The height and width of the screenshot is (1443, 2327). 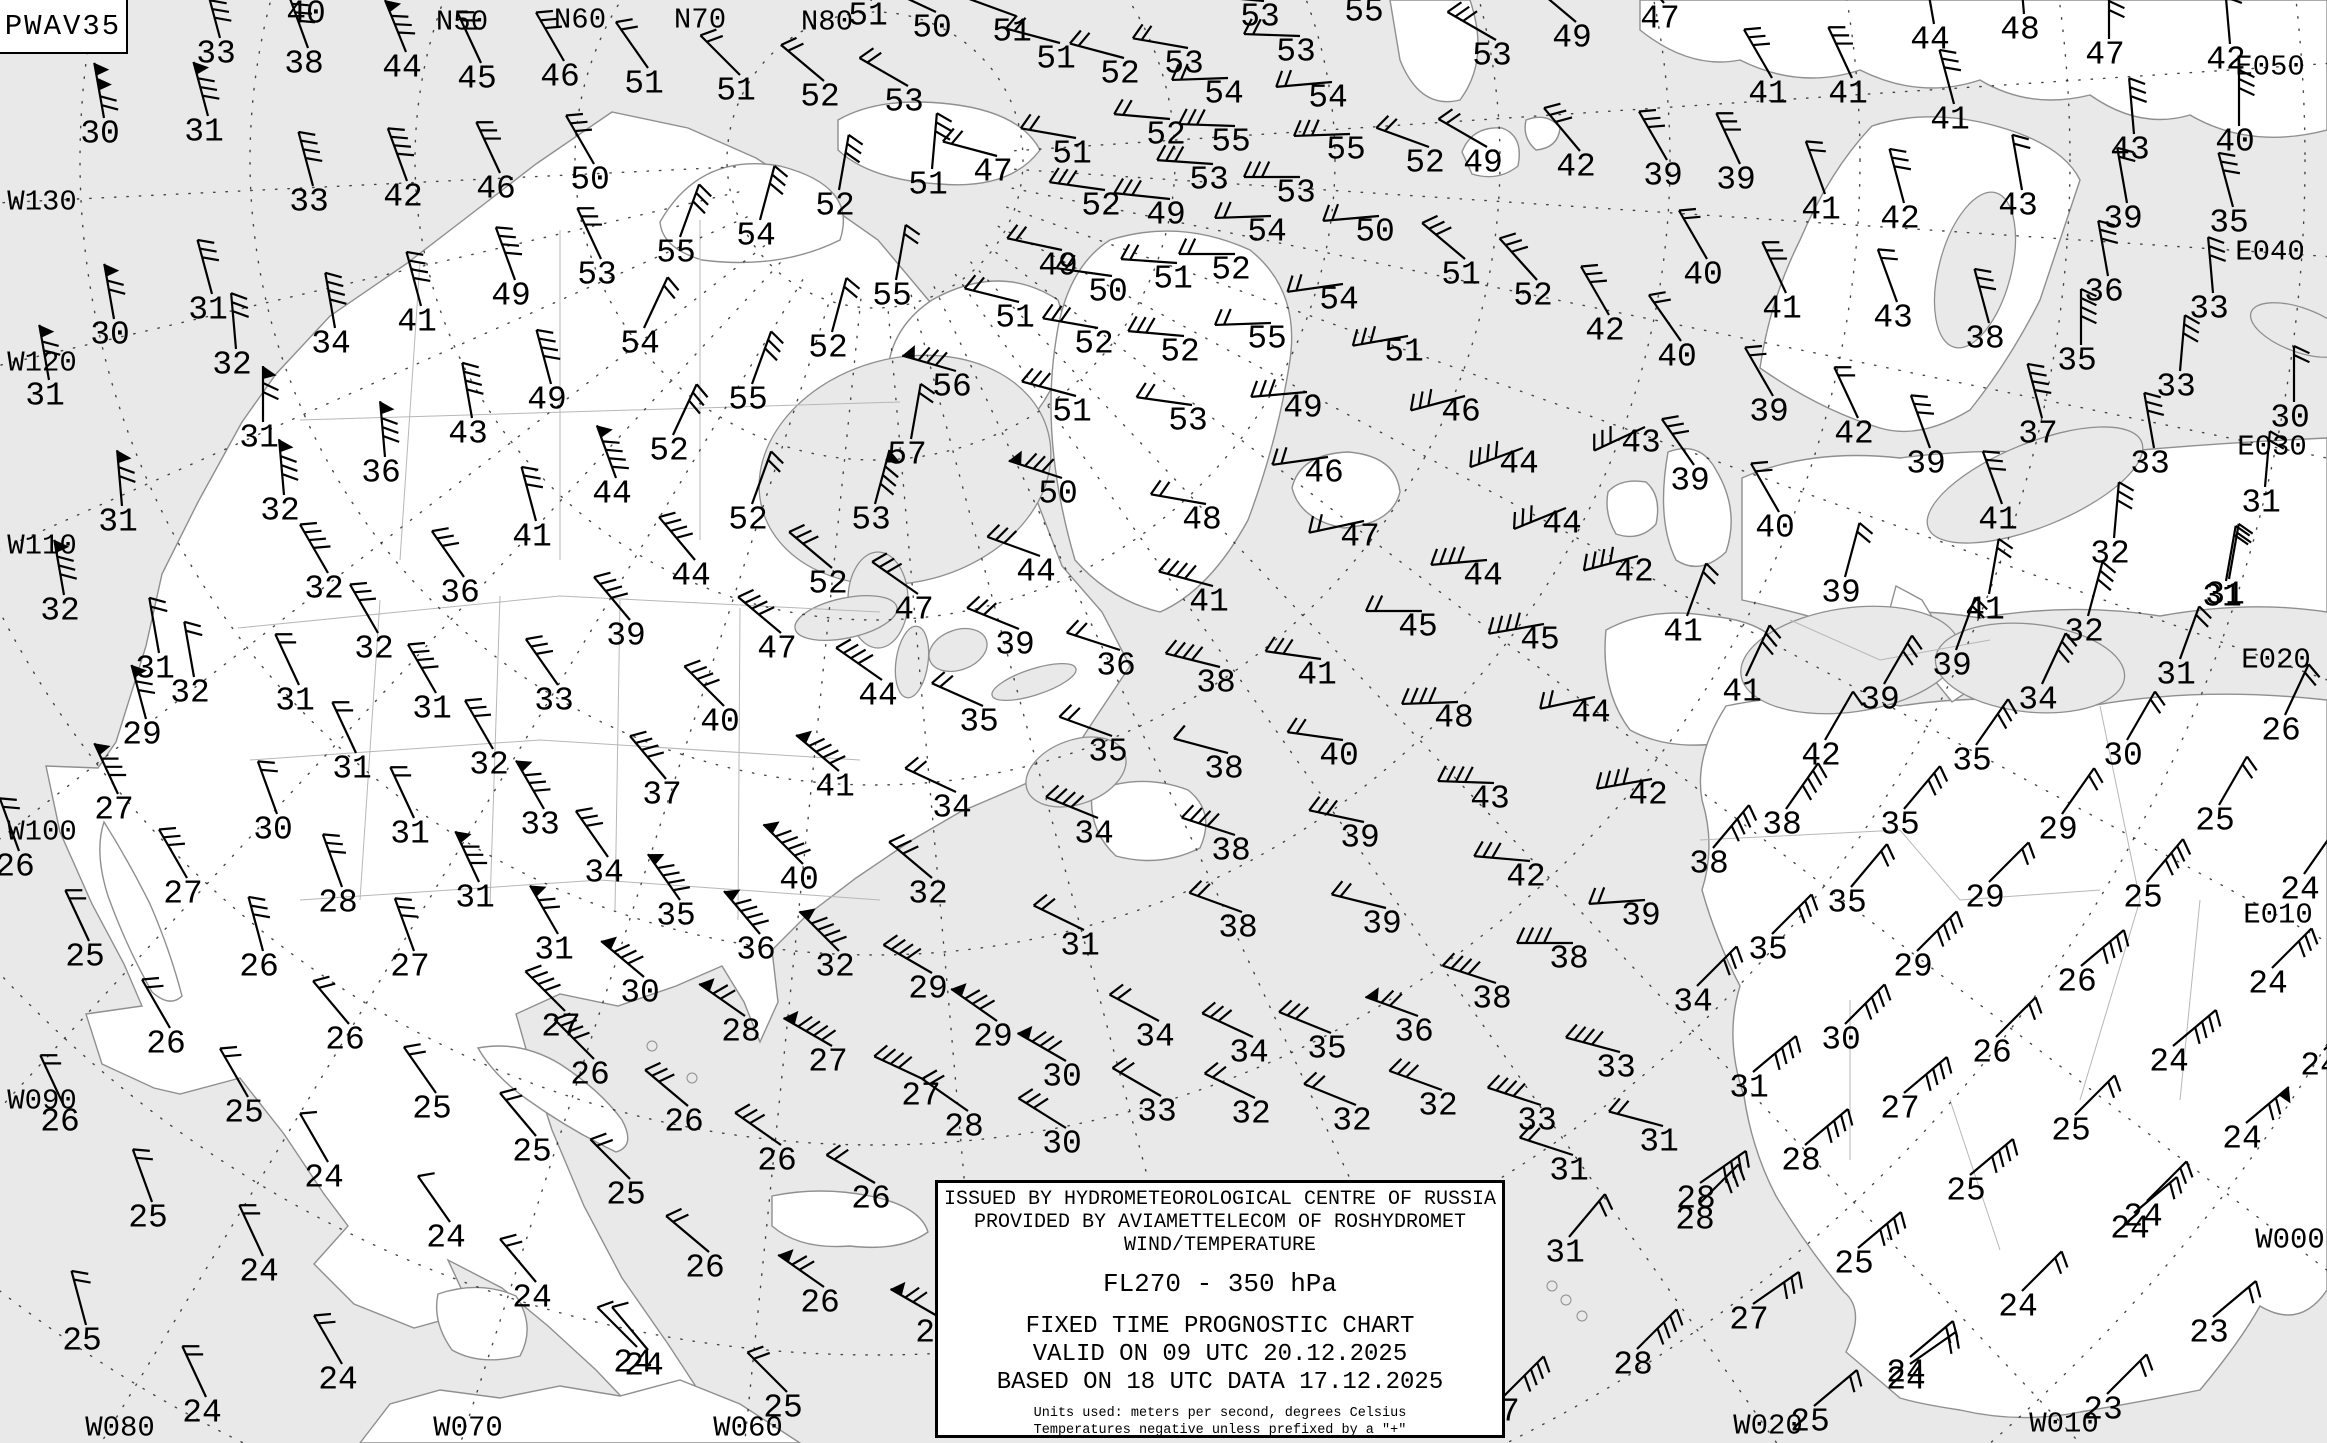 I want to click on temperature-value: 51, so click(x=1461, y=275).